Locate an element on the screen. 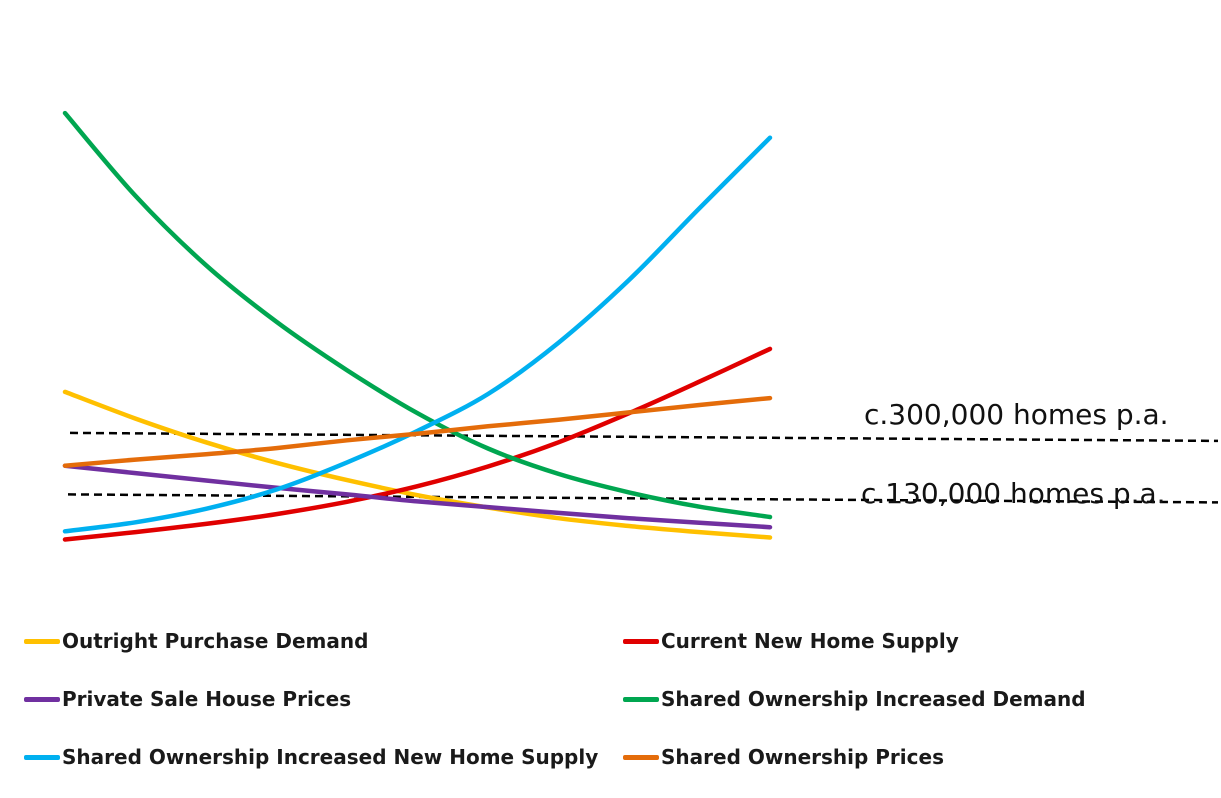 Image resolution: width=1221 pixels, height=798 pixels. reference-label-130k: c.130,000 homes p.a. is located at coordinates (1013, 493).